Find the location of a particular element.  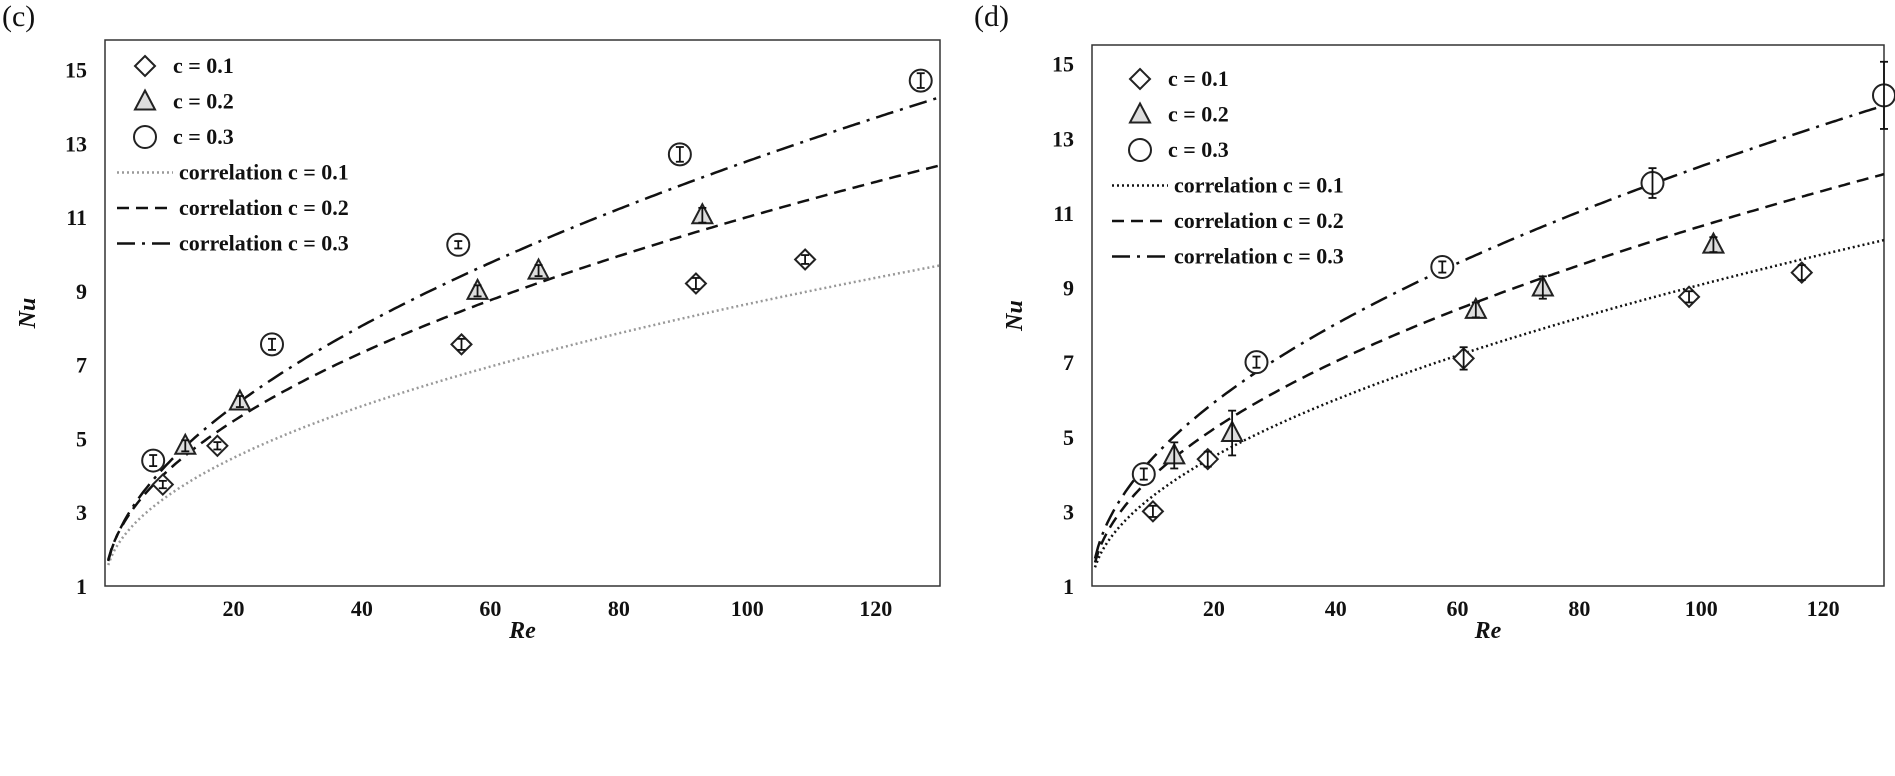

panel-label: (d) is located at coordinates (991, 16).